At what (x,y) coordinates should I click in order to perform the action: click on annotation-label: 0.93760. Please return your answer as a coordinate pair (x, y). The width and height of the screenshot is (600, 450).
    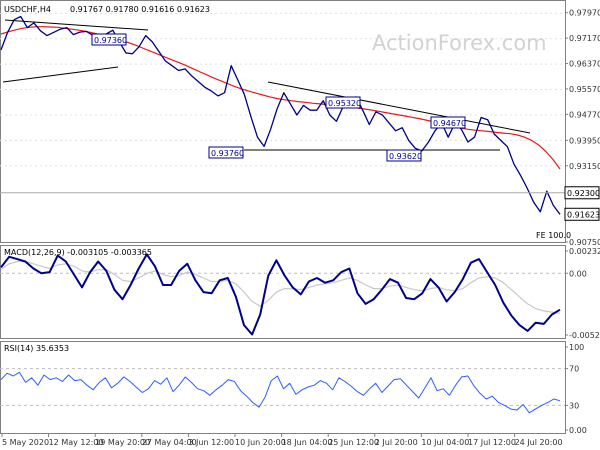
    Looking at the image, I should click on (227, 153).